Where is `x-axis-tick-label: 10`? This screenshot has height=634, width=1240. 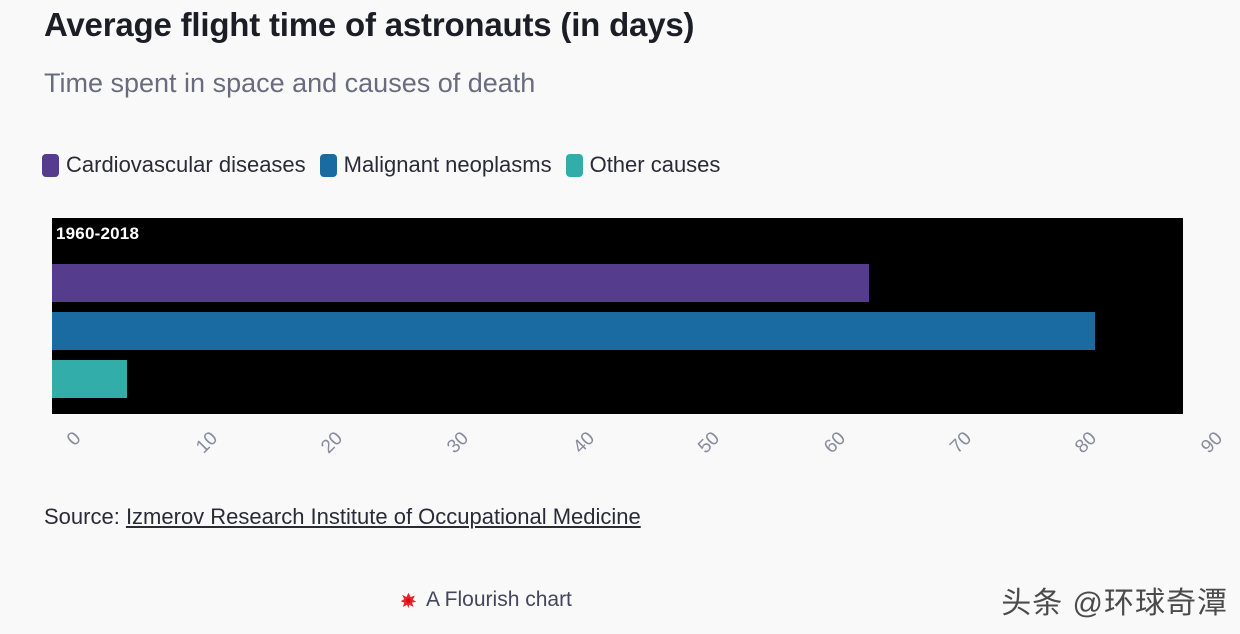
x-axis-tick-label: 10 is located at coordinates (206, 443).